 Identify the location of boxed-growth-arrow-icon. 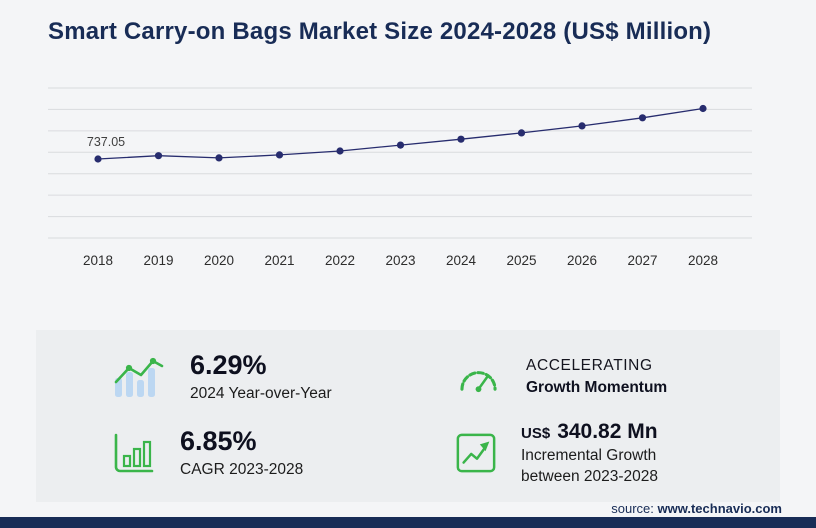
(476, 453).